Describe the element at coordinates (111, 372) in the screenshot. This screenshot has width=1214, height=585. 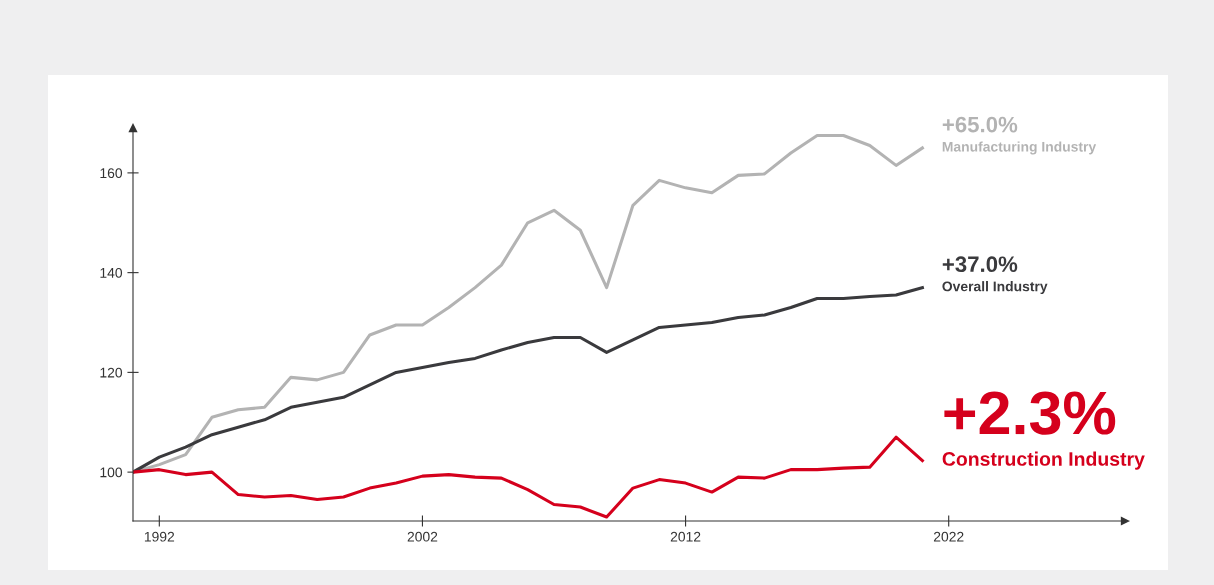
I see `y-tick-label: 120` at that location.